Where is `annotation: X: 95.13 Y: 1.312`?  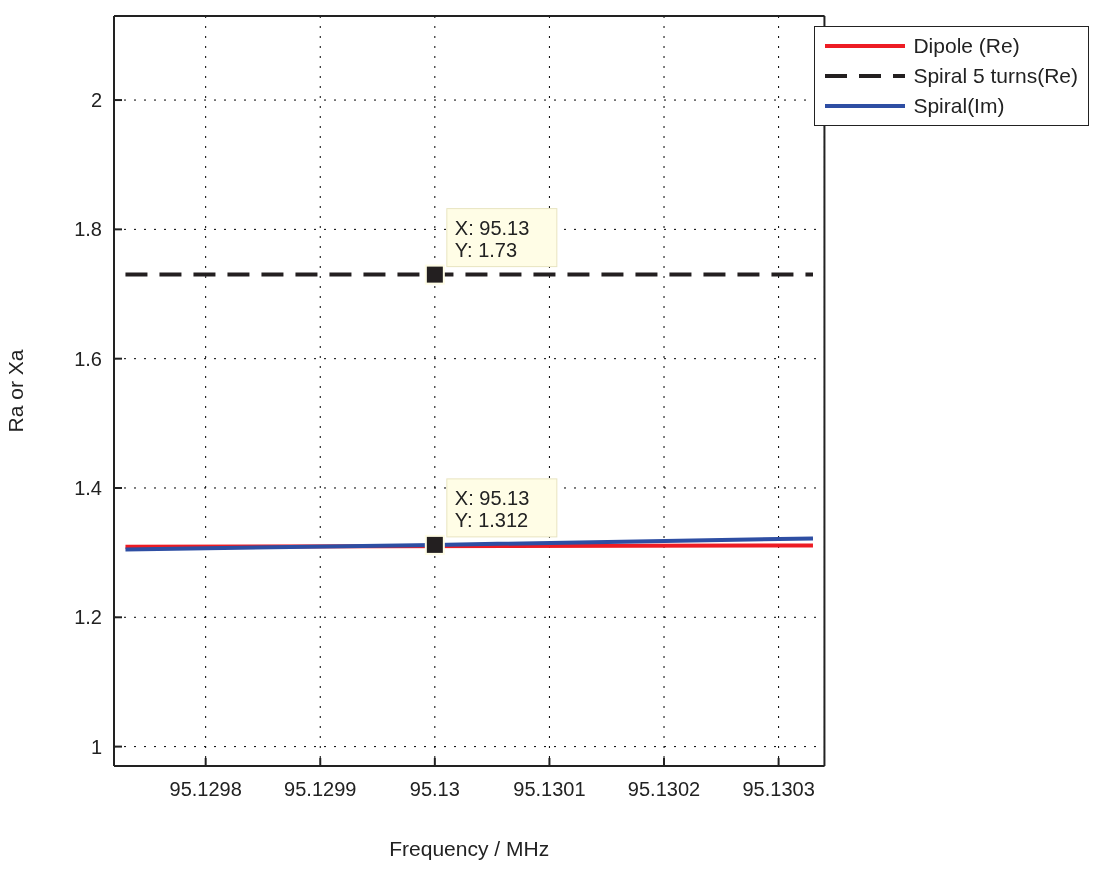 annotation: X: 95.13 Y: 1.312 is located at coordinates (492, 508).